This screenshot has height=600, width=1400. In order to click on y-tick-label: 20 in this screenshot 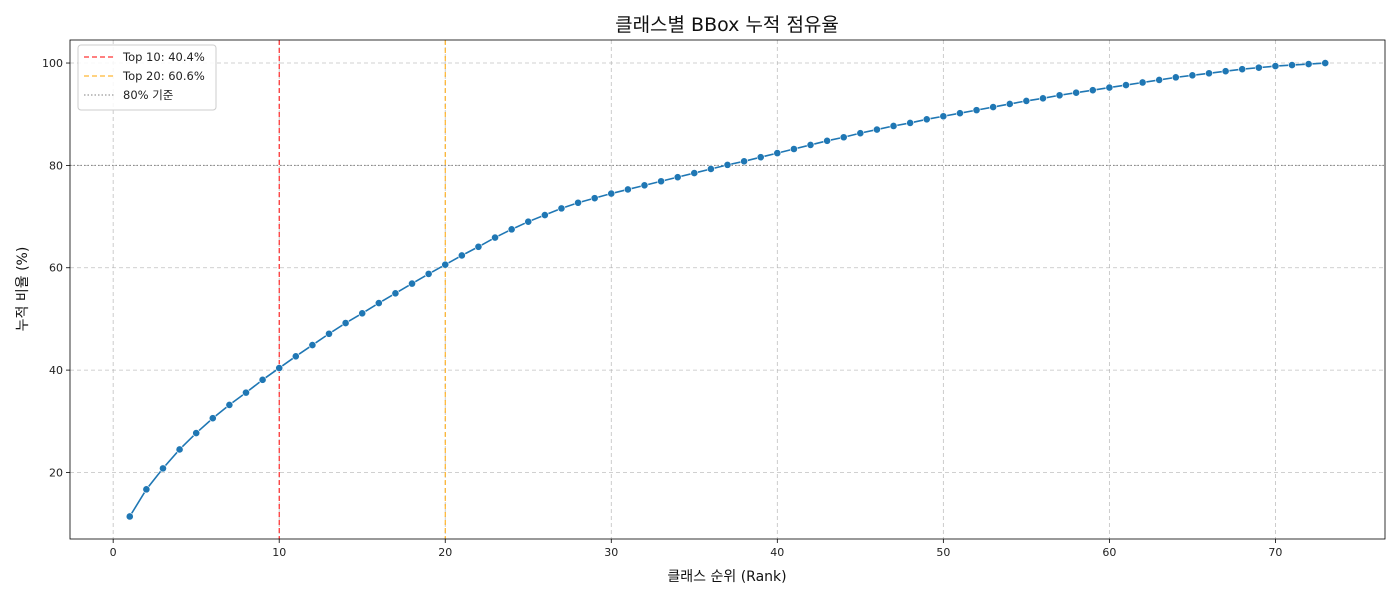, I will do `click(56, 472)`.